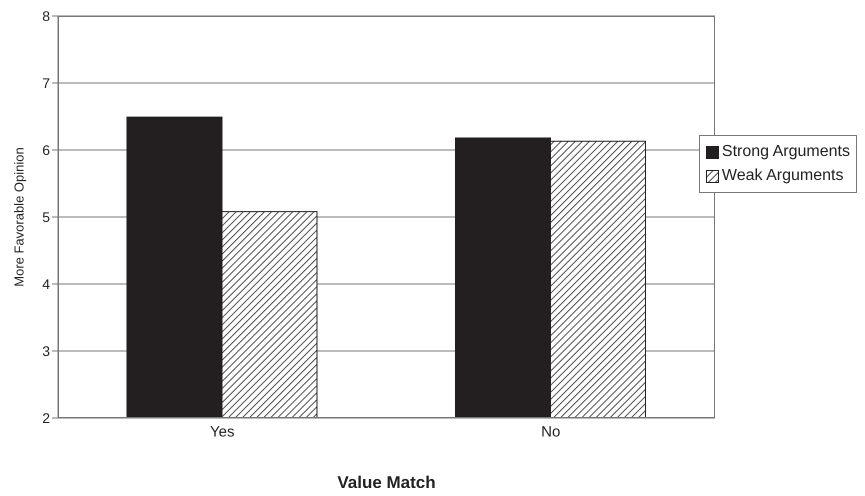 This screenshot has width=865, height=496. What do you see at coordinates (550, 432) in the screenshot?
I see `x-tick-label: No` at bounding box center [550, 432].